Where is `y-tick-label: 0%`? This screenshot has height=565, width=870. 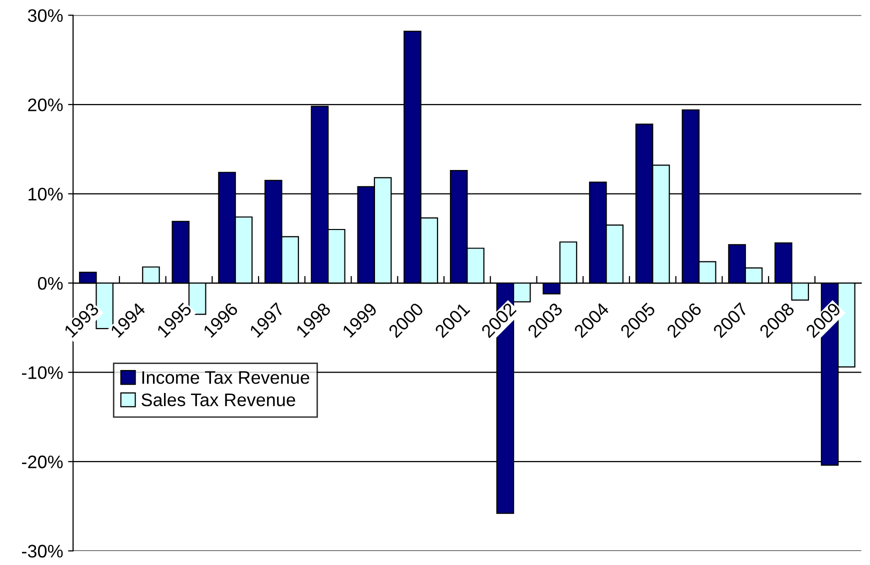
y-tick-label: 0% is located at coordinates (50, 283).